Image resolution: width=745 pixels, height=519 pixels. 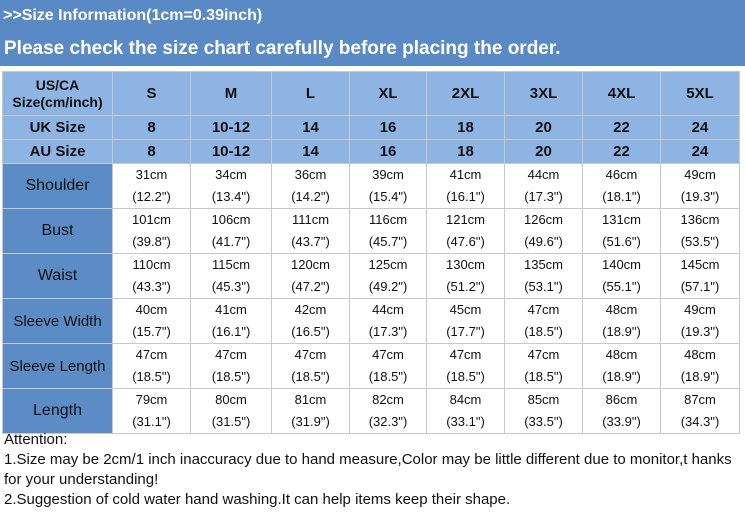 What do you see at coordinates (465, 264) in the screenshot?
I see `cm-value: 130cm` at bounding box center [465, 264].